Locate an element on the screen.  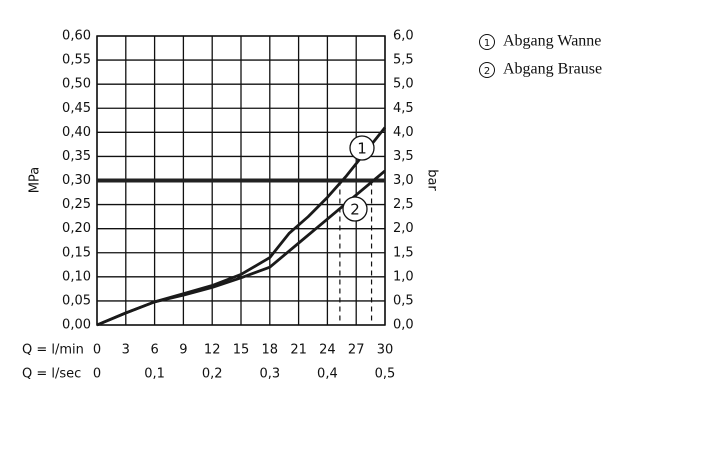
y2-tick-label: 3,0 is located at coordinates (403, 180).